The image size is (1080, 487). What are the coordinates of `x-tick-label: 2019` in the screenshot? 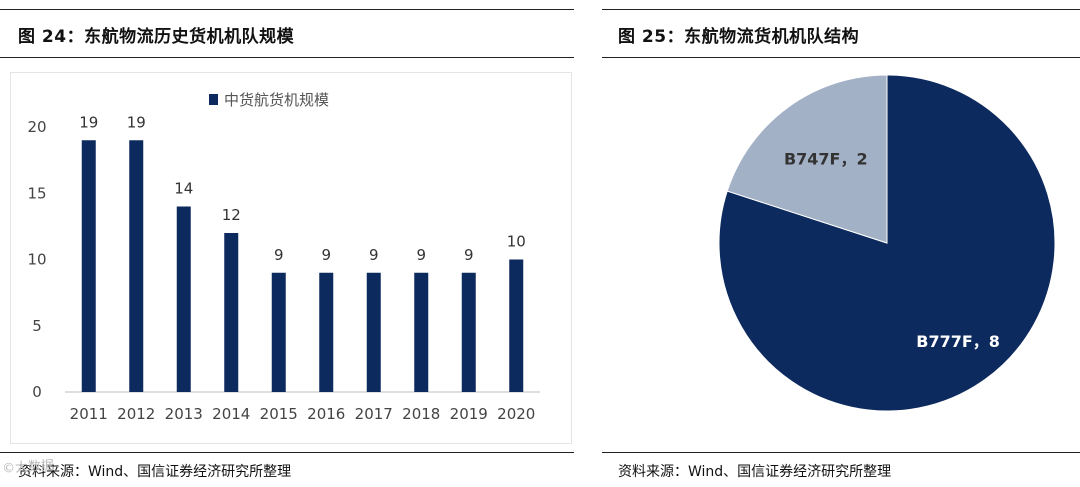 It's located at (469, 414).